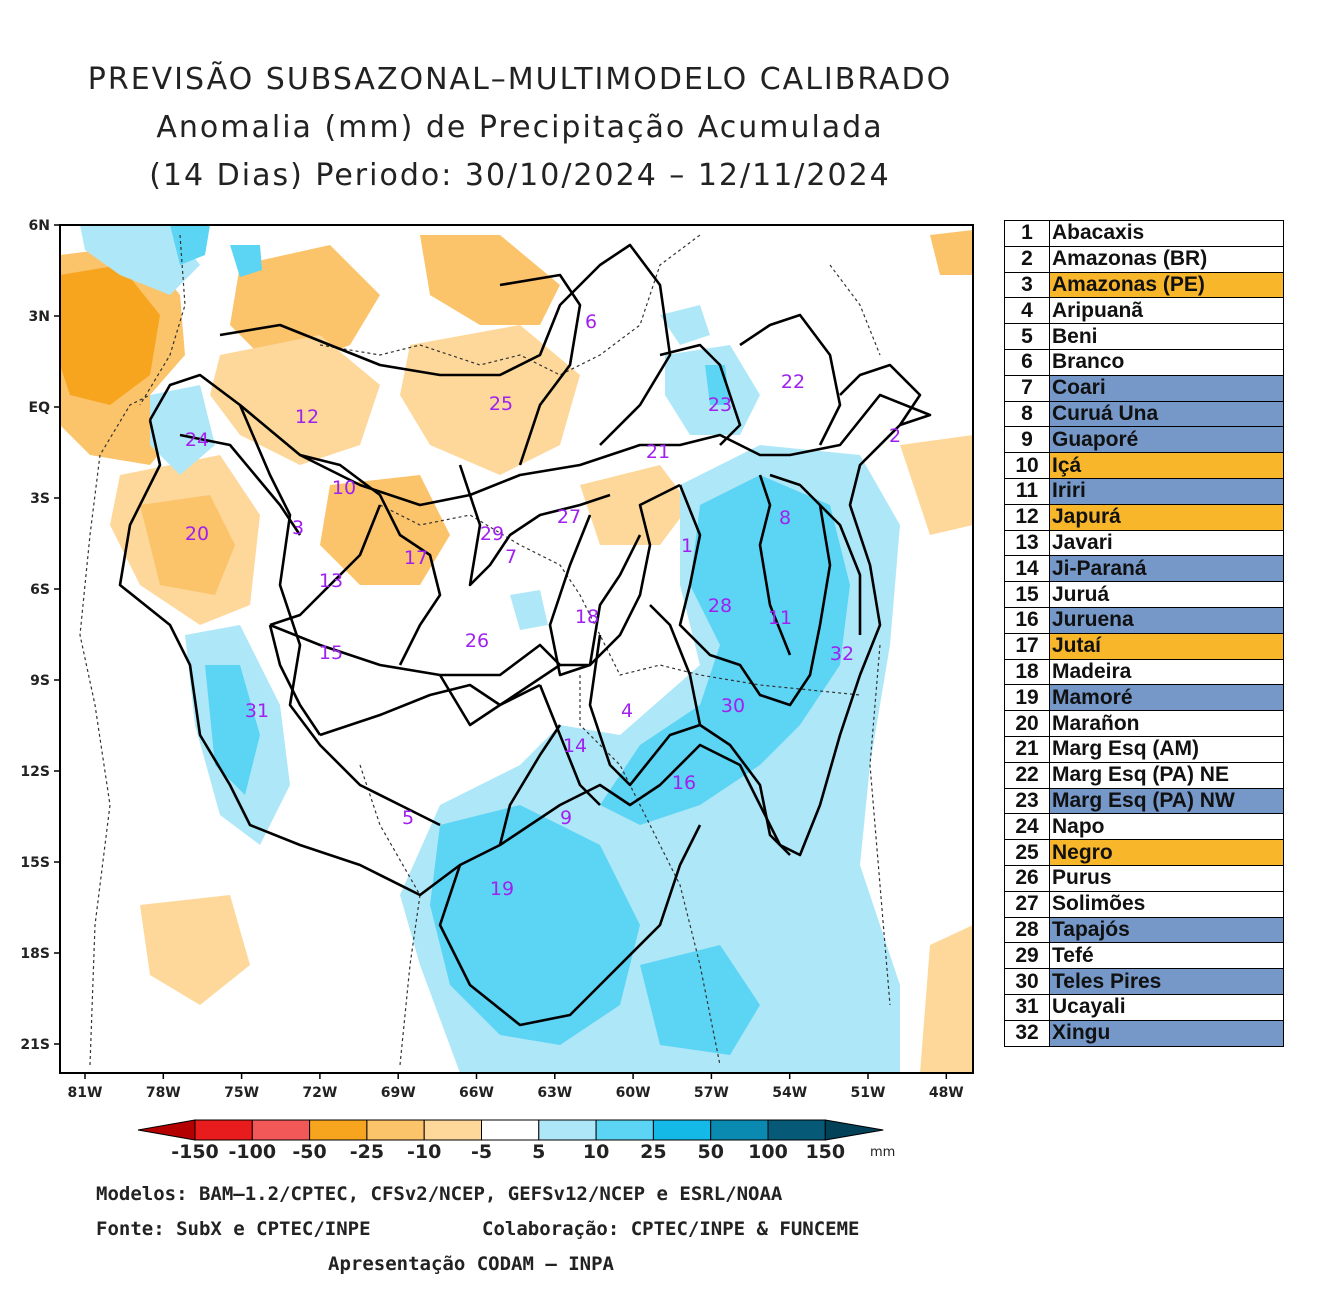  I want to click on lat-tick-label: 12S, so click(35, 772).